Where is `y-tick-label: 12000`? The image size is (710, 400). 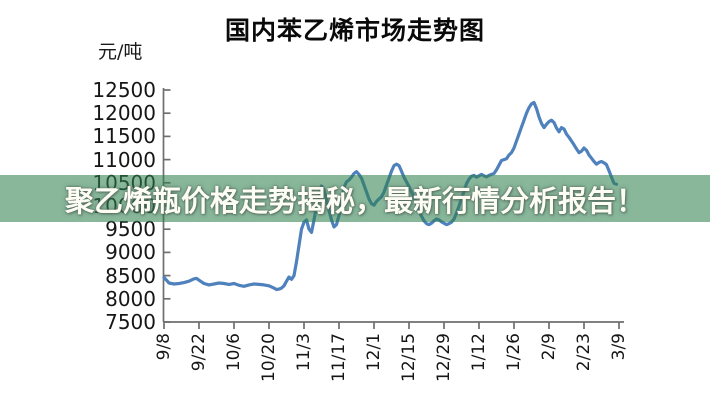
y-tick-label: 12000 is located at coordinates (124, 113).